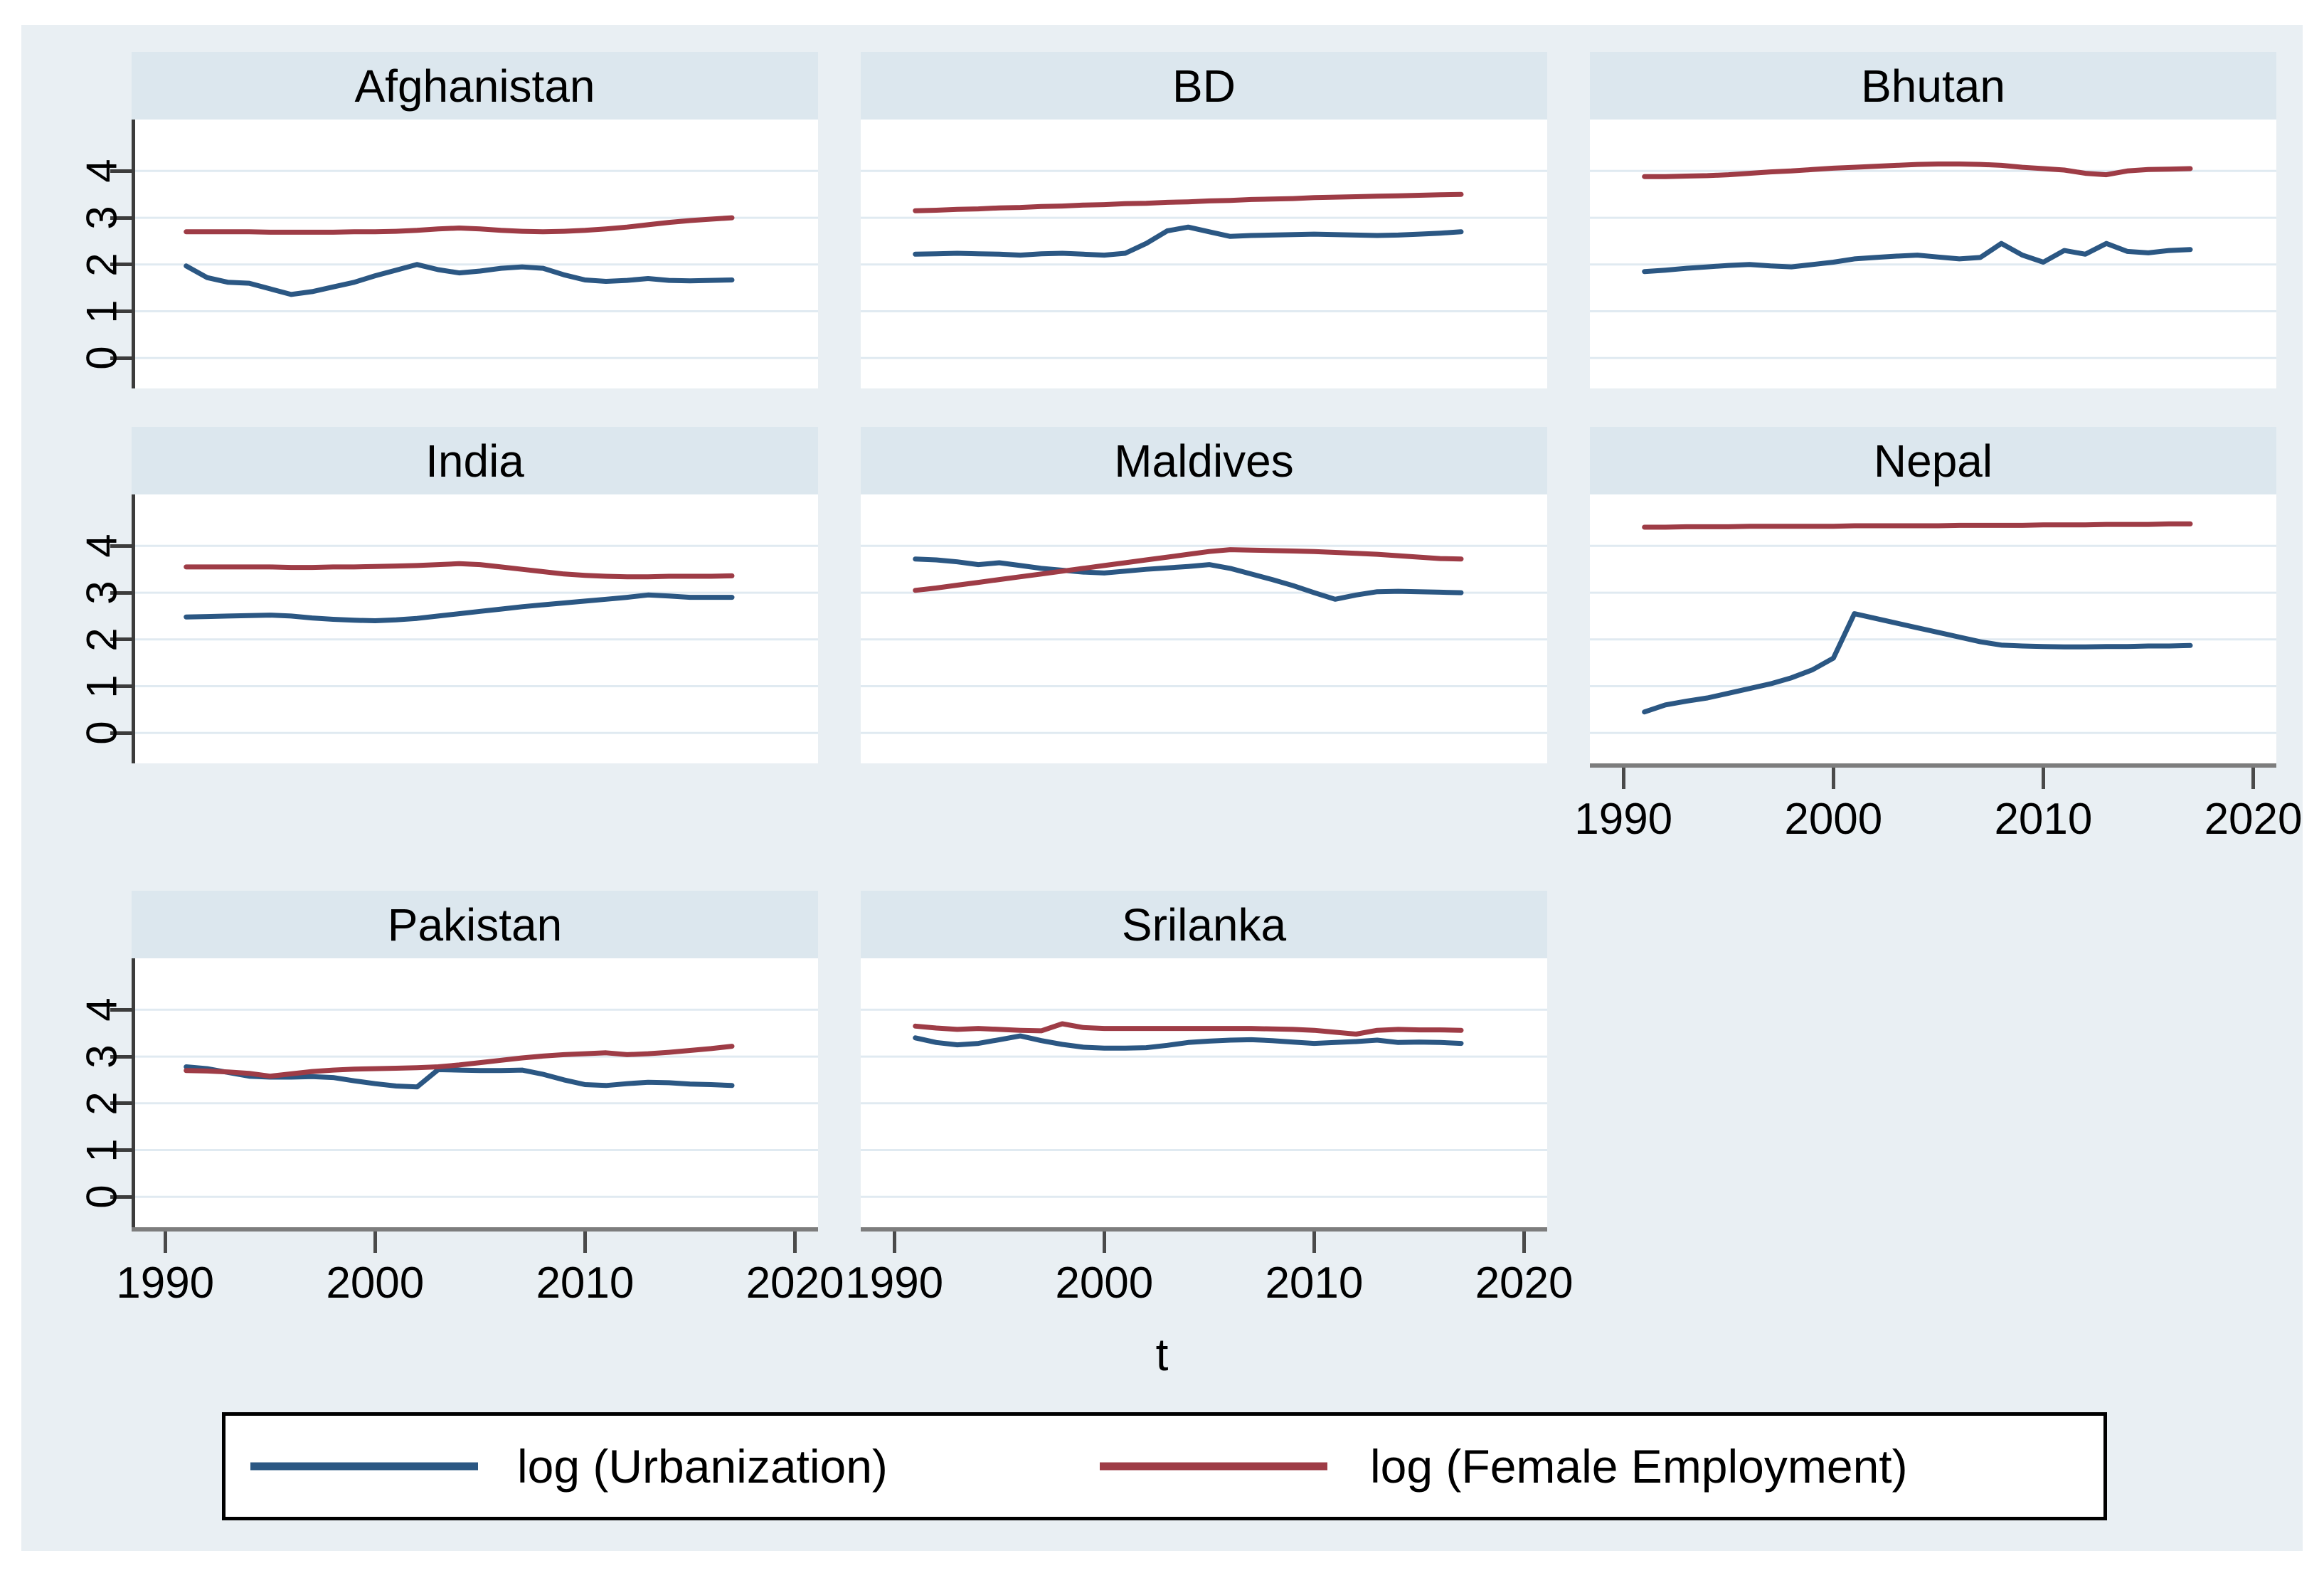  Describe the element at coordinates (1213, 1466) in the screenshot. I see `legend-line-female-employment` at that location.